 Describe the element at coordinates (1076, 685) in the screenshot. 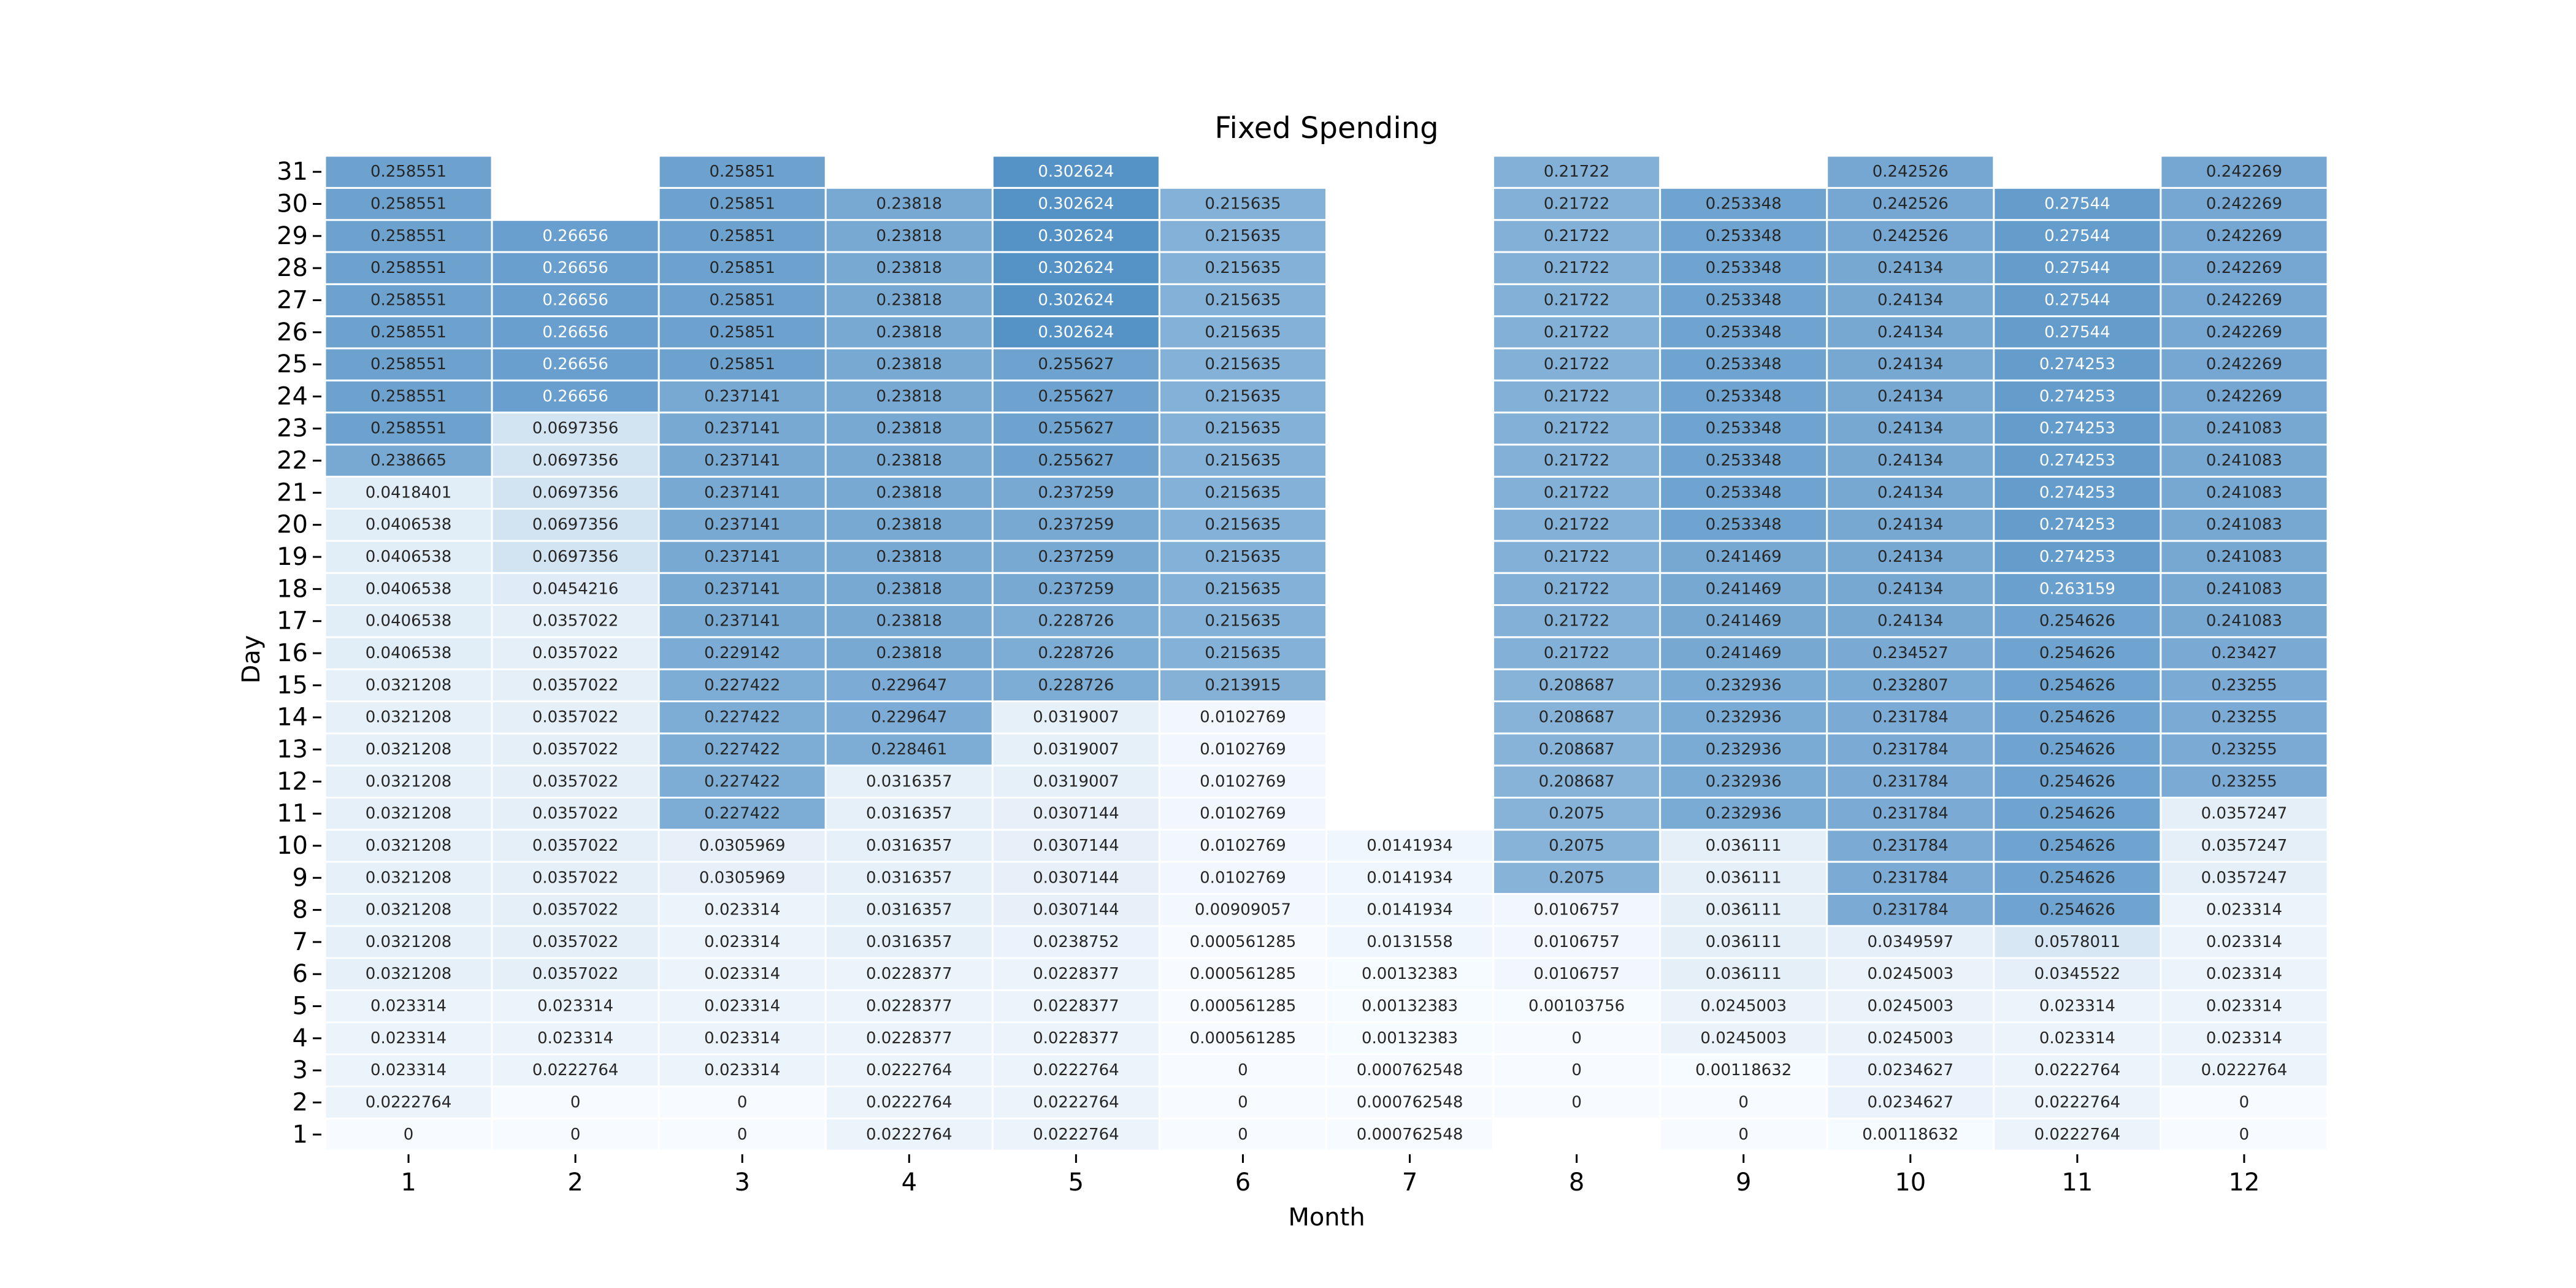

I see `heatmap-cell-label: 0.228726` at that location.